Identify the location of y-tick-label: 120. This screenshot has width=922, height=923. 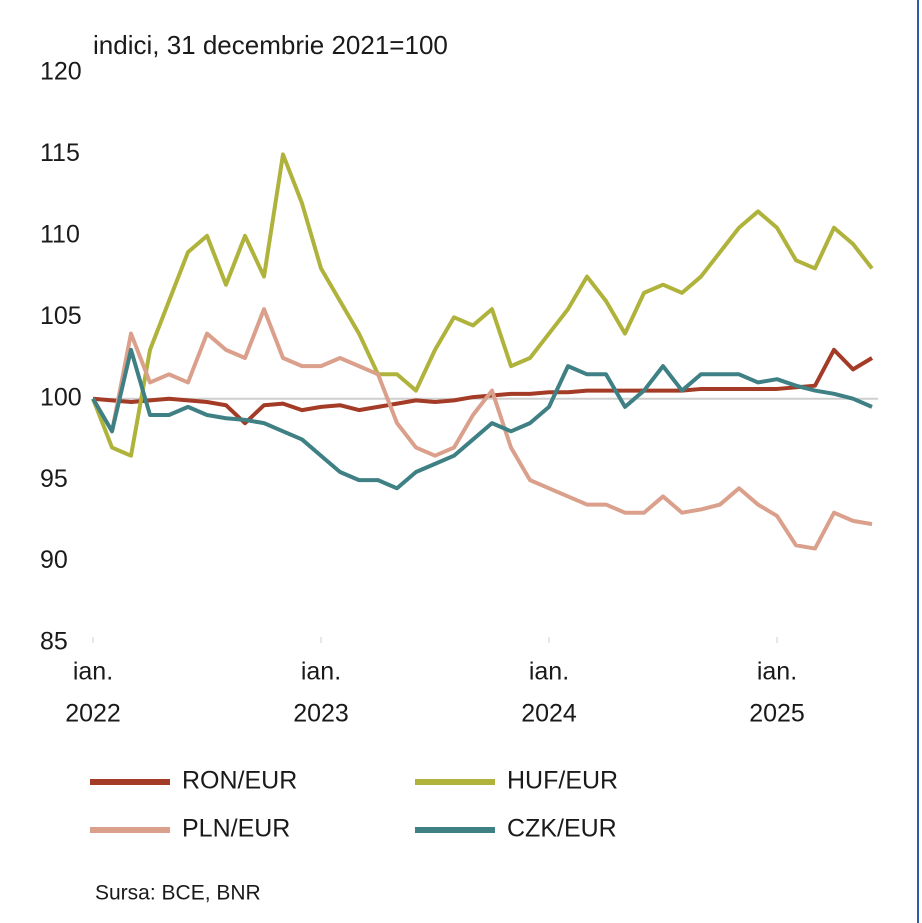
(61, 72).